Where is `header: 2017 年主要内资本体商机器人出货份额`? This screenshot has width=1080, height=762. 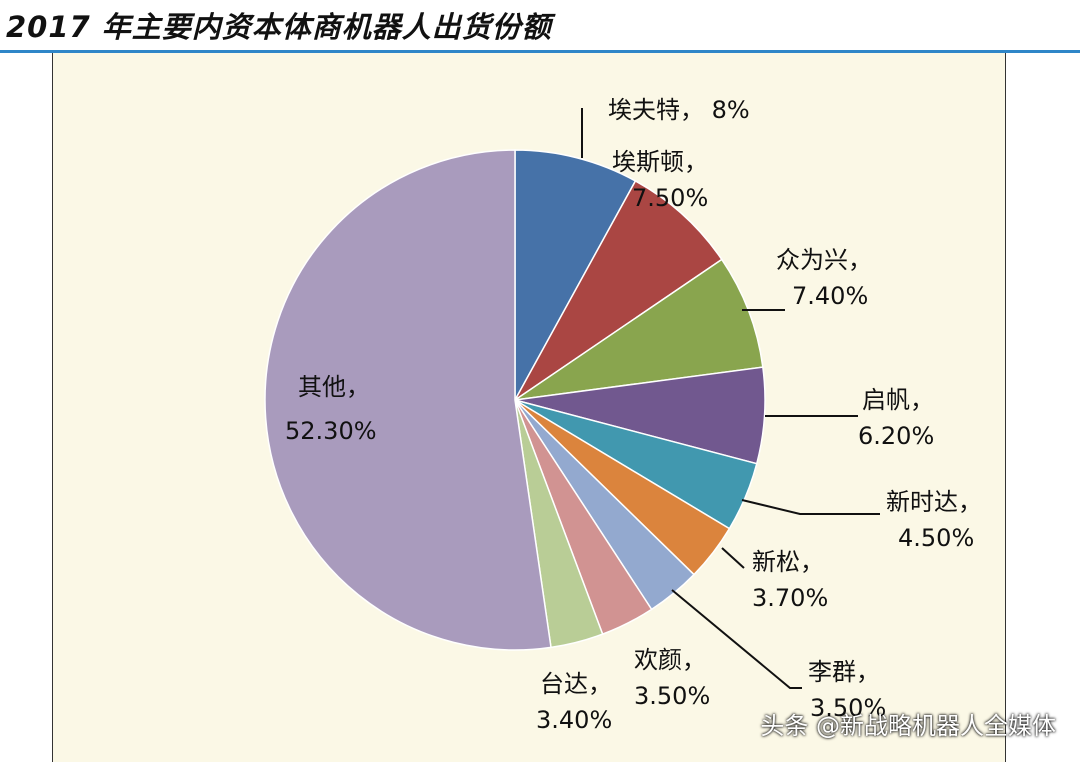 header: 2017 年主要内资本体商机器人出货份额 is located at coordinates (540, 25).